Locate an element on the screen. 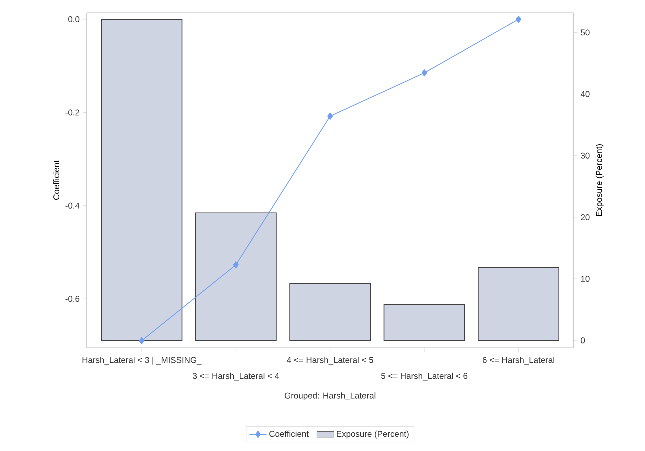  x-tick-label: 6 <= Harsh_Lateral is located at coordinates (518, 360).